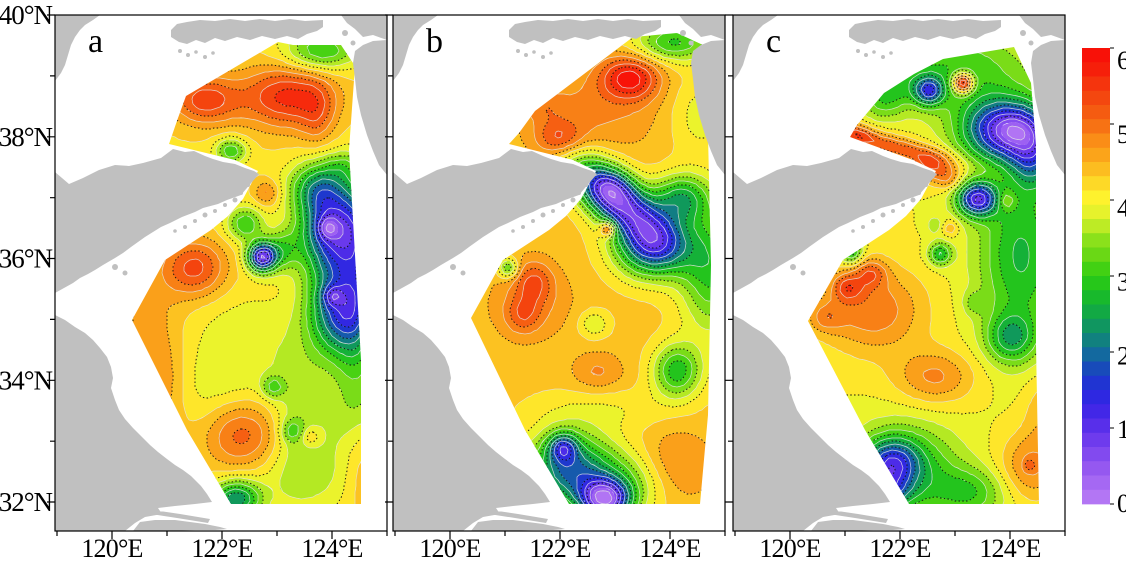 The image size is (1126, 568). Describe the element at coordinates (1121, 355) in the screenshot. I see `svg-text: 2` at that location.